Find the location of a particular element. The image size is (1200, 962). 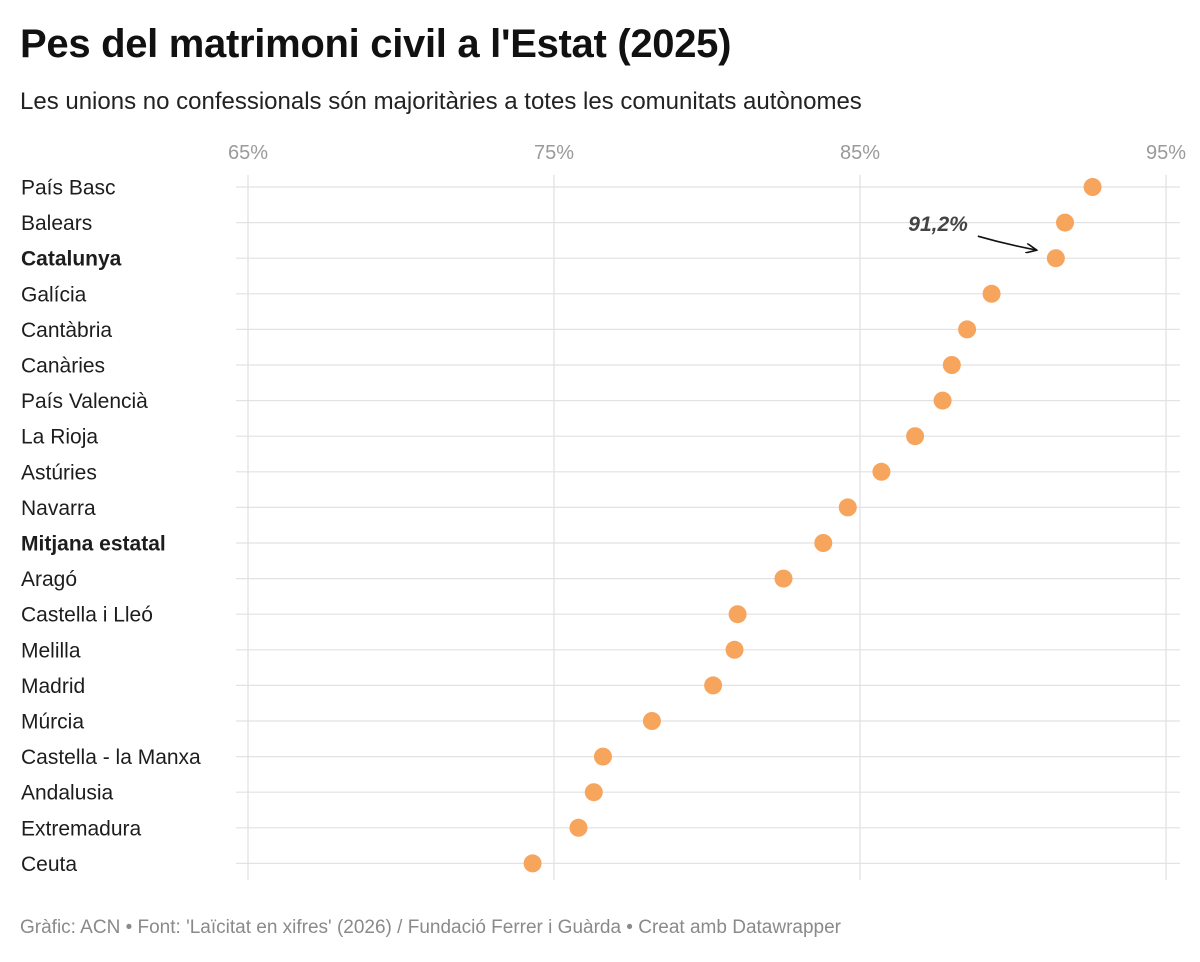

category-label: Astúries is located at coordinates (59, 472).